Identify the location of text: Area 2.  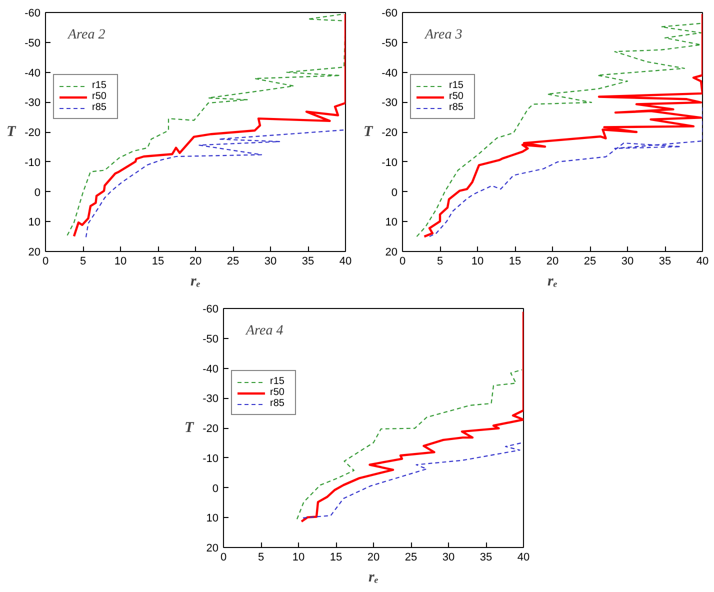
(86, 35).